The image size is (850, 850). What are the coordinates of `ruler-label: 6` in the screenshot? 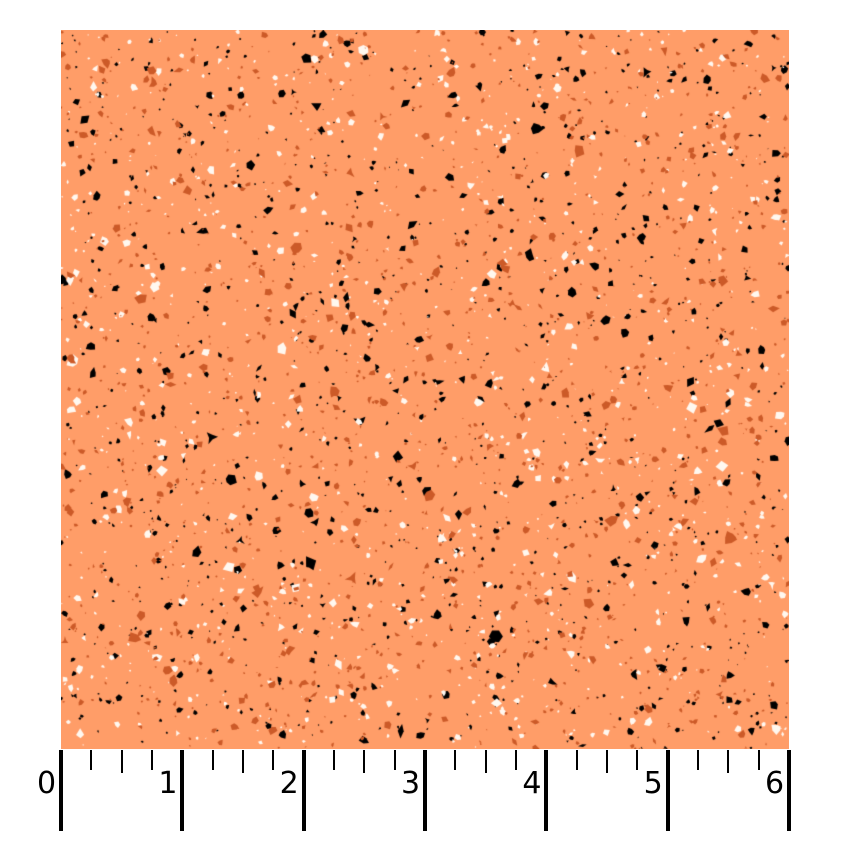 It's located at (774, 783).